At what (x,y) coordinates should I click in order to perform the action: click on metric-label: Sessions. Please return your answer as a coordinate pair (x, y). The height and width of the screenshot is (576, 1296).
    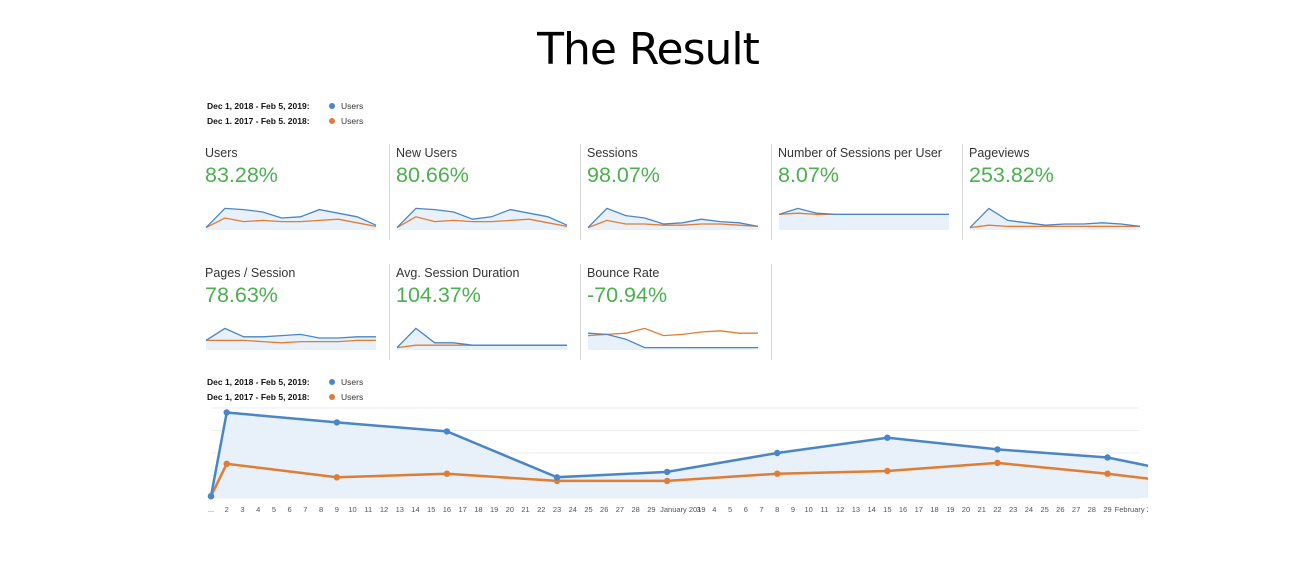
    Looking at the image, I should click on (612, 153).